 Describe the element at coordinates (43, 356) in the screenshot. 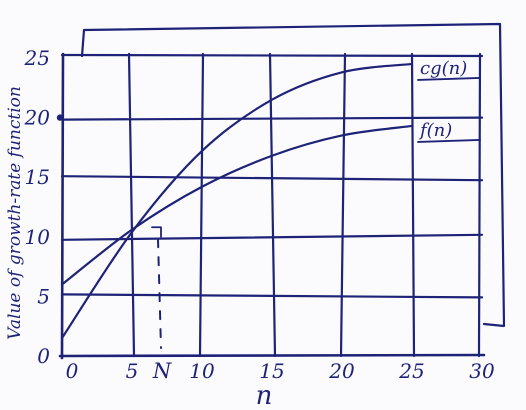

I see `y-tick-label: 0` at that location.